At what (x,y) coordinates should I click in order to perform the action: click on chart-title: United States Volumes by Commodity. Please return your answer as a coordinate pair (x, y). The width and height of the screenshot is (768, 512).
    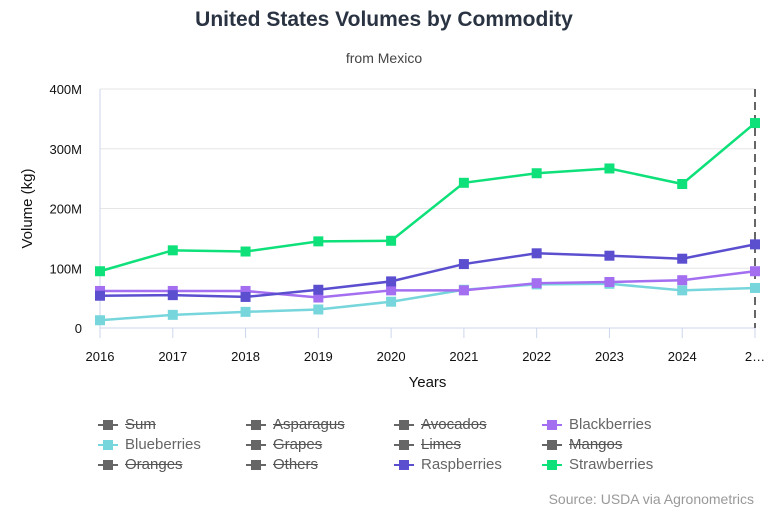
    Looking at the image, I should click on (384, 19).